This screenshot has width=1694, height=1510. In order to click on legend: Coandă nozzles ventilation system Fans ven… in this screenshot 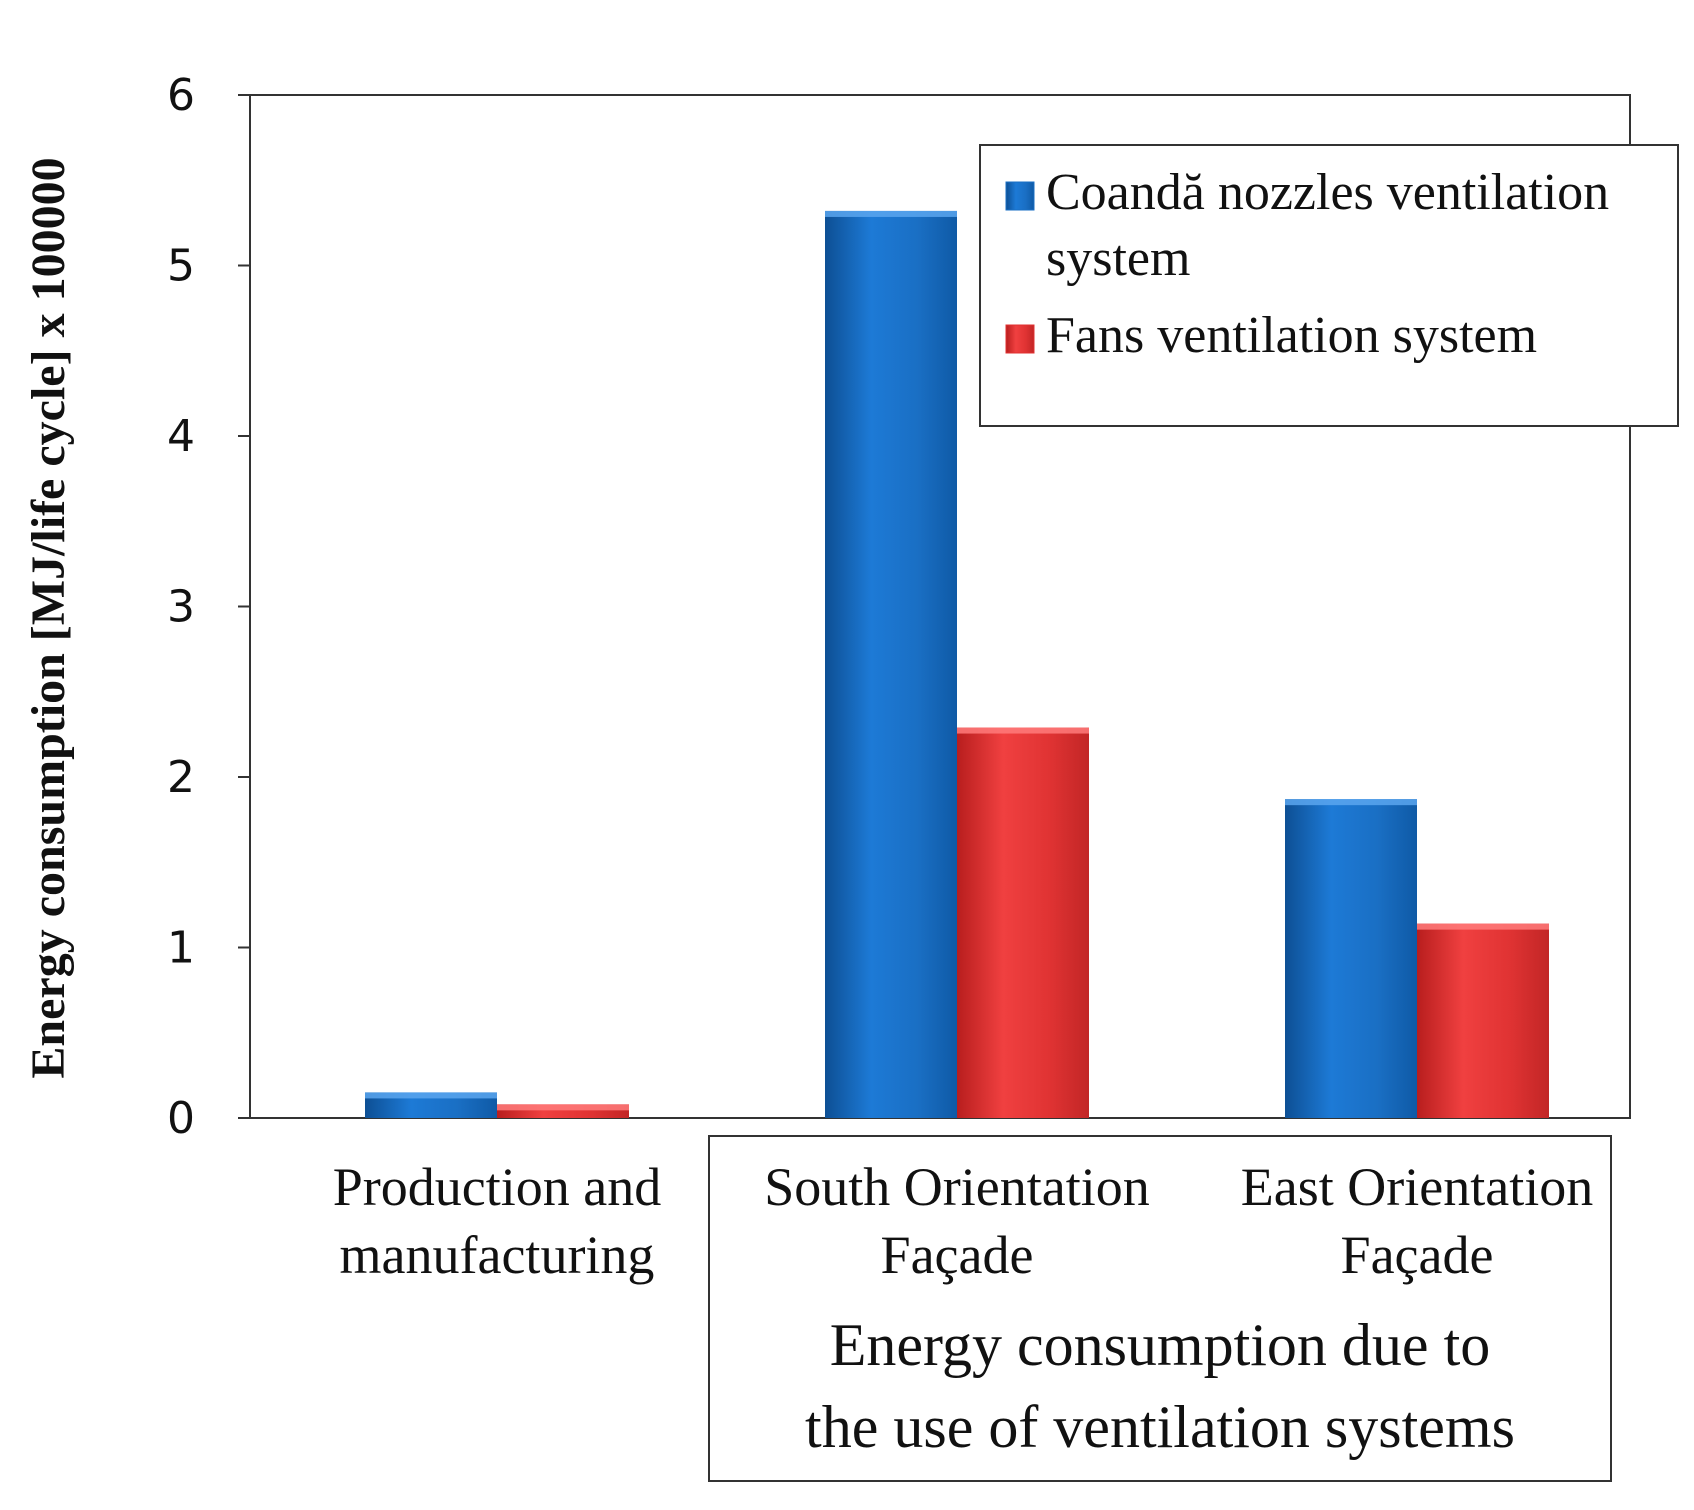, I will do `click(1329, 285)`.